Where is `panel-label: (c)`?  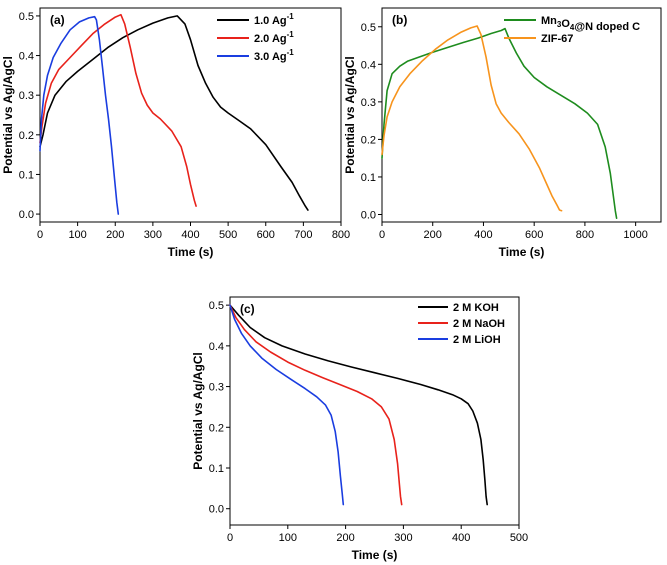
panel-label: (c) is located at coordinates (247, 309).